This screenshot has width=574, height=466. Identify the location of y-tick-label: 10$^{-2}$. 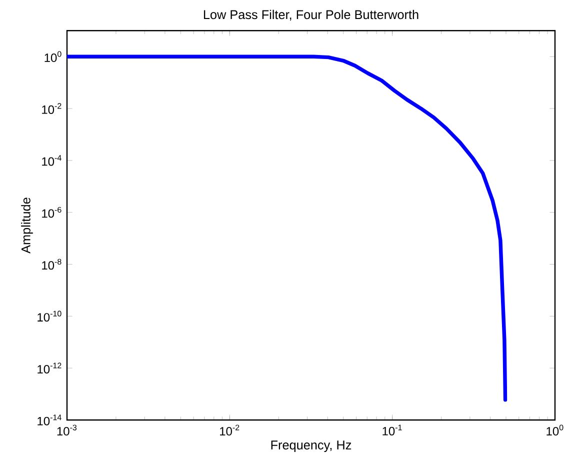
(52, 108).